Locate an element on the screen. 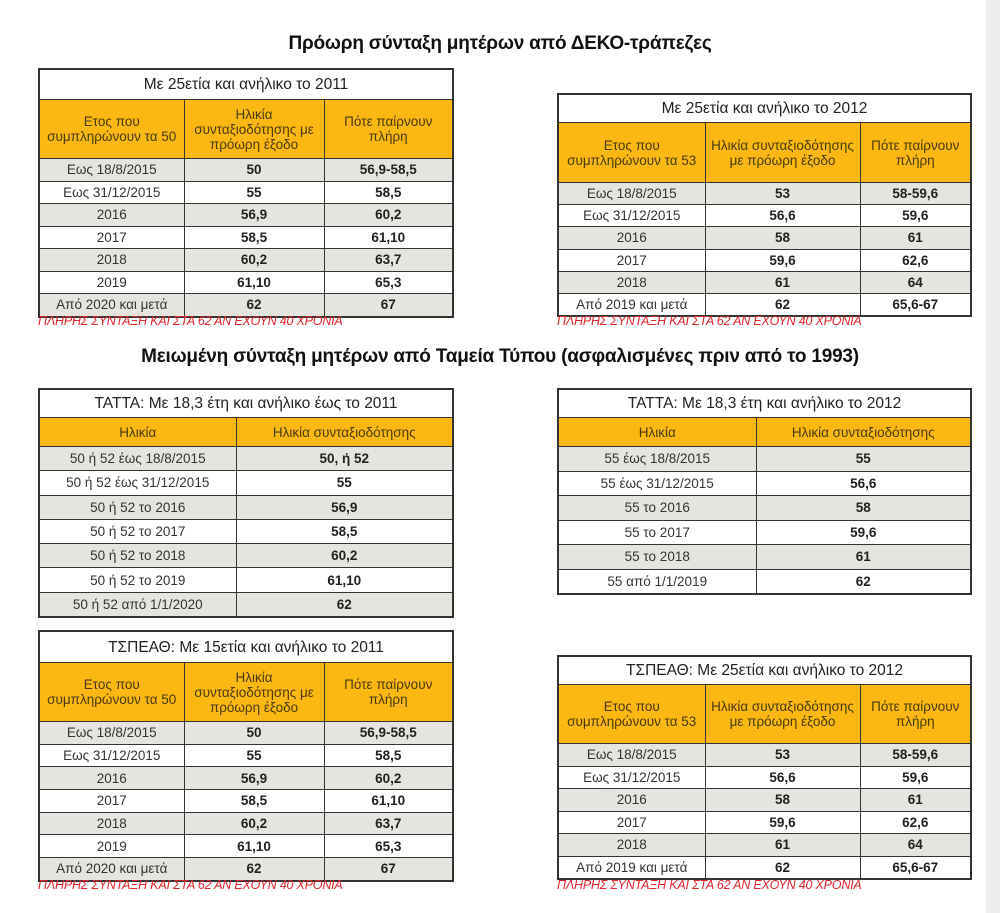 The width and height of the screenshot is (1000, 913). section-title-deko: Πρόωρη σύνταξη μητέρων από ΔΕΚΟ-τράπεζες is located at coordinates (500, 43).